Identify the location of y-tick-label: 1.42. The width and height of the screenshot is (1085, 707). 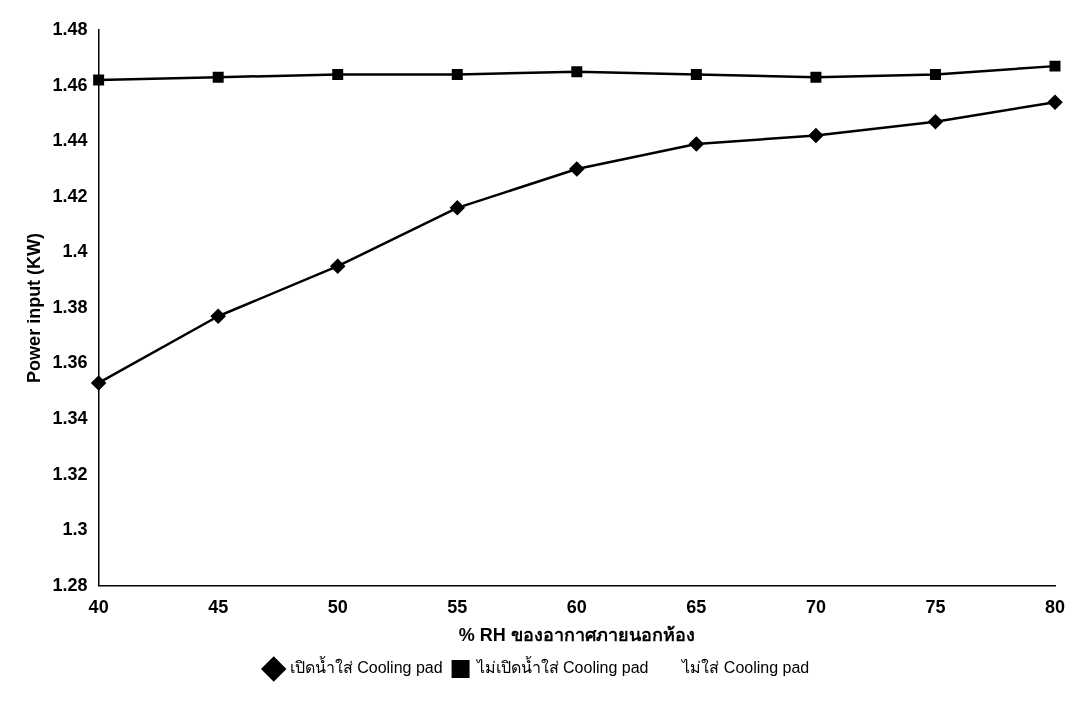
(70, 195).